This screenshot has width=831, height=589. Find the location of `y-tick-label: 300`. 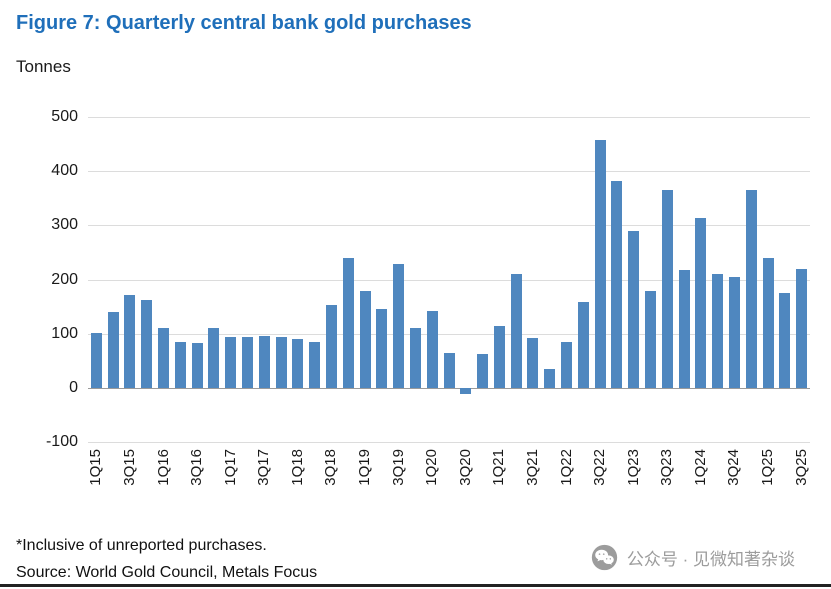

y-tick-label: 300 is located at coordinates (64, 225).